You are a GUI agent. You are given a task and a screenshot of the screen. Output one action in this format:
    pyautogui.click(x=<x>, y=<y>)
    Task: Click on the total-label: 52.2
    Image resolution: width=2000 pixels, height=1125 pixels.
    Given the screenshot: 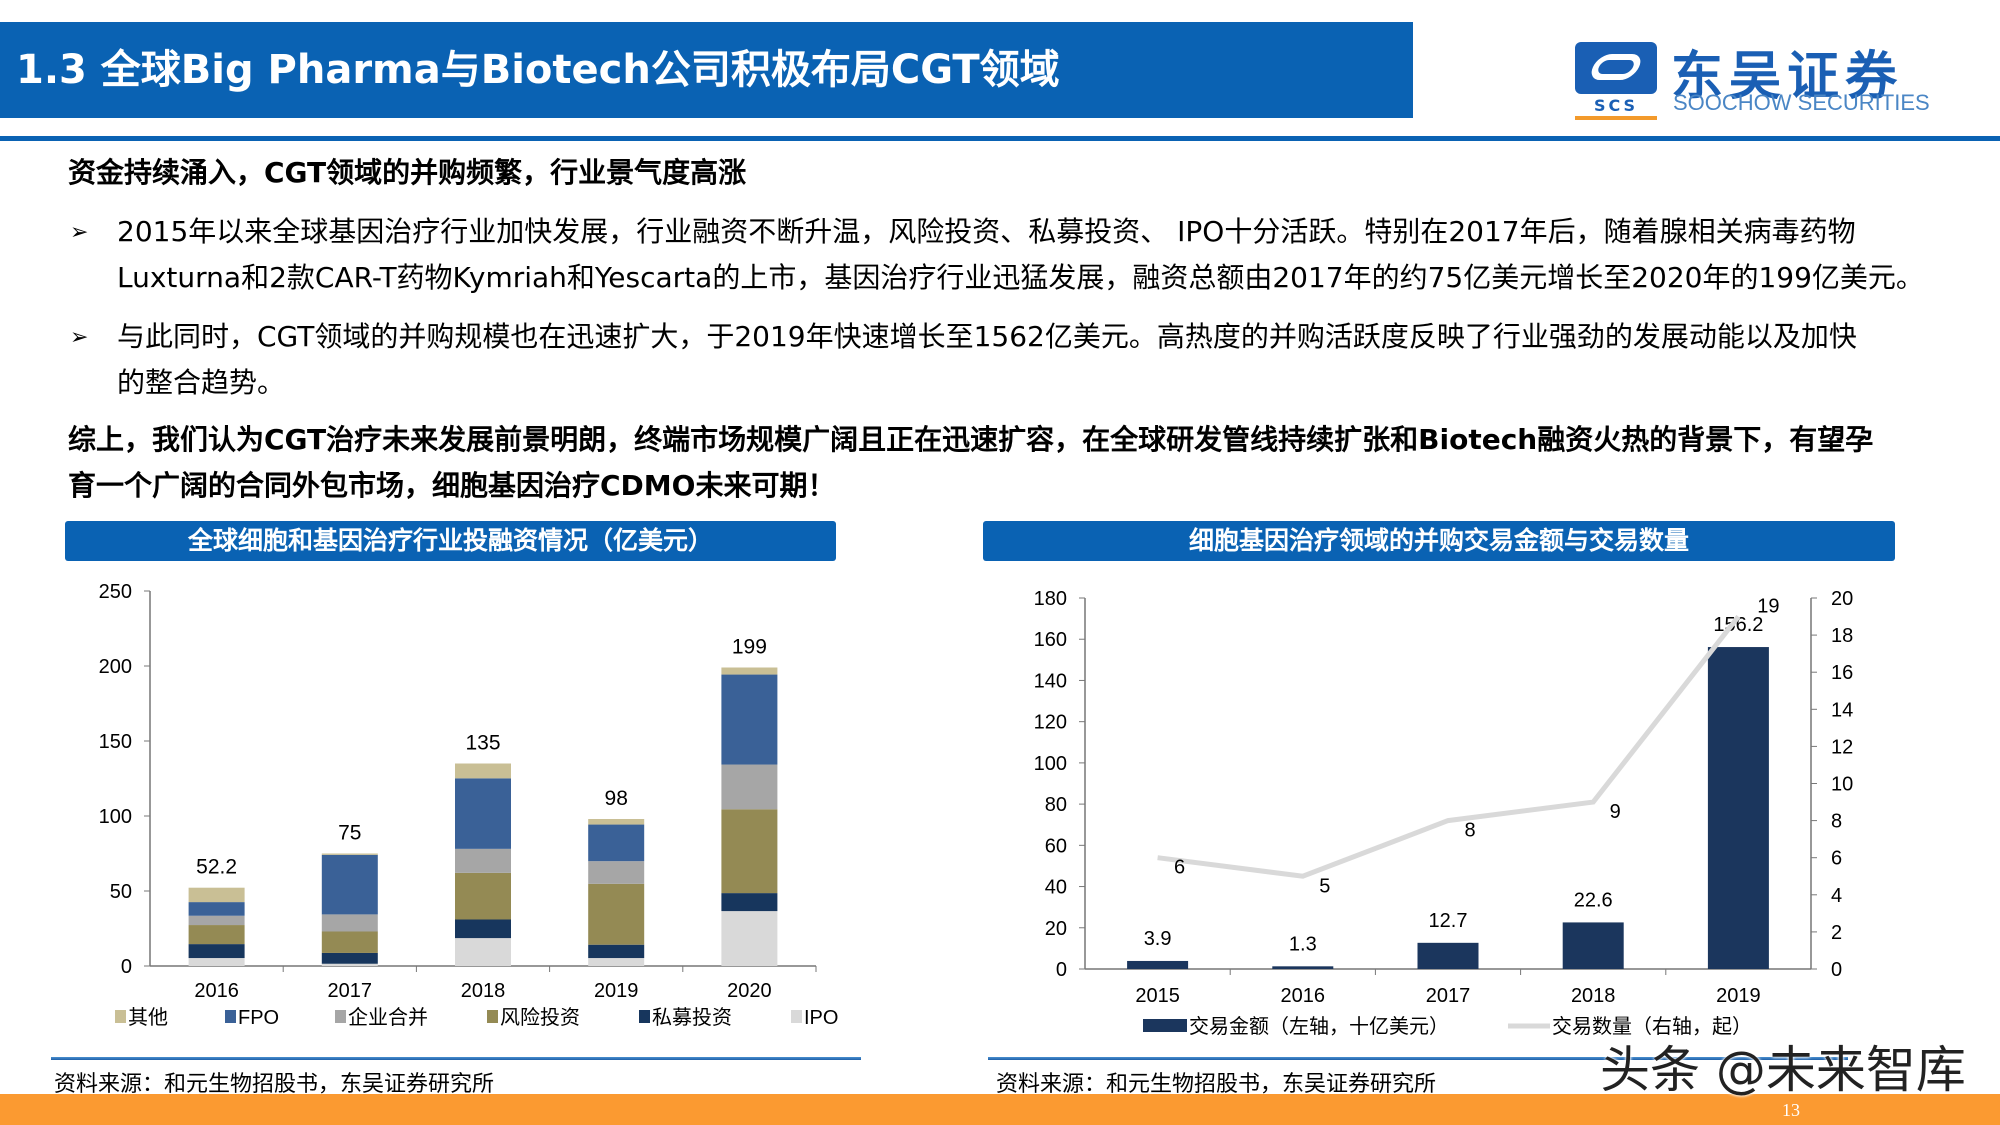 What is the action you would take?
    pyautogui.click(x=216, y=867)
    